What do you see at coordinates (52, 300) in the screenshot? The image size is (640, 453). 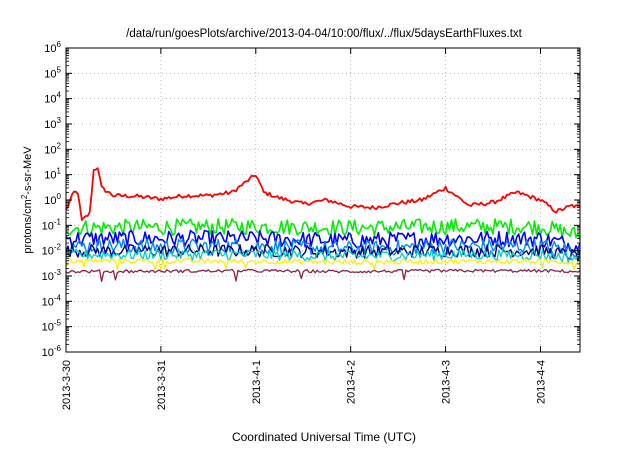 I see `y-tick-label: 10⁻⁴` at bounding box center [52, 300].